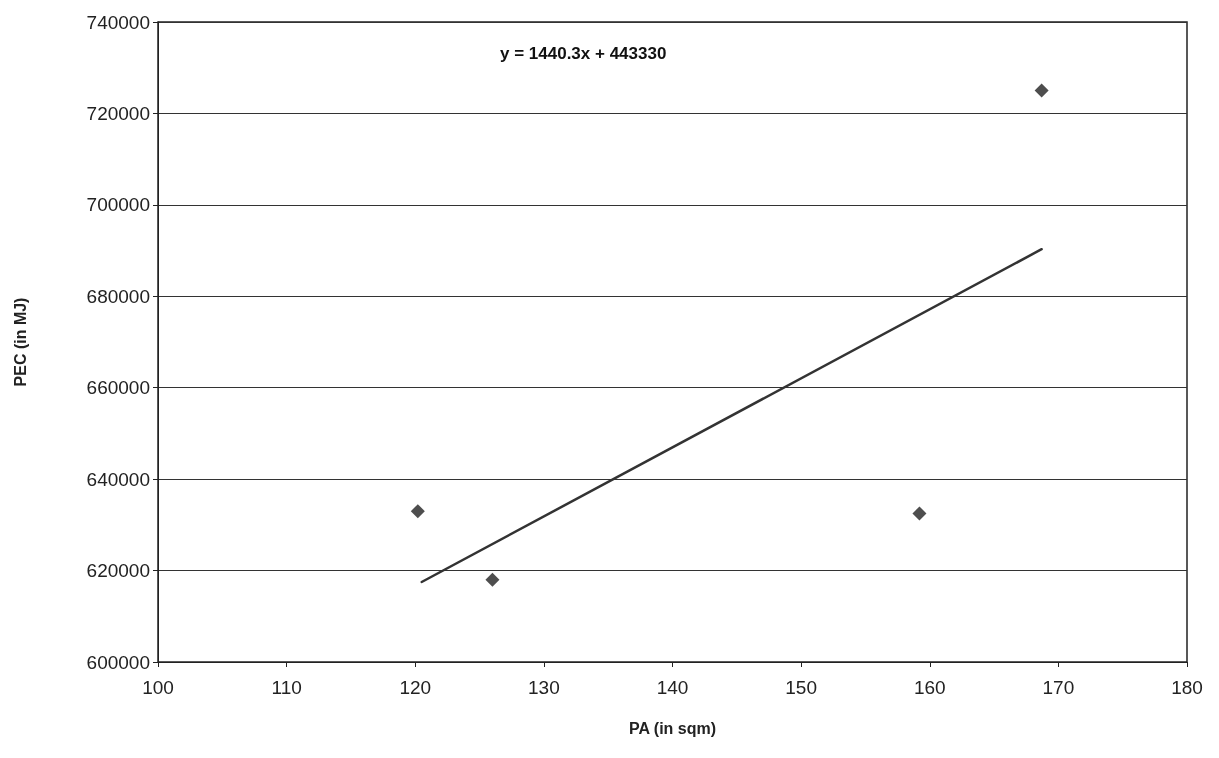 This screenshot has height=758, width=1219. Describe the element at coordinates (118, 388) in the screenshot. I see `y-tick-label: 660000` at that location.